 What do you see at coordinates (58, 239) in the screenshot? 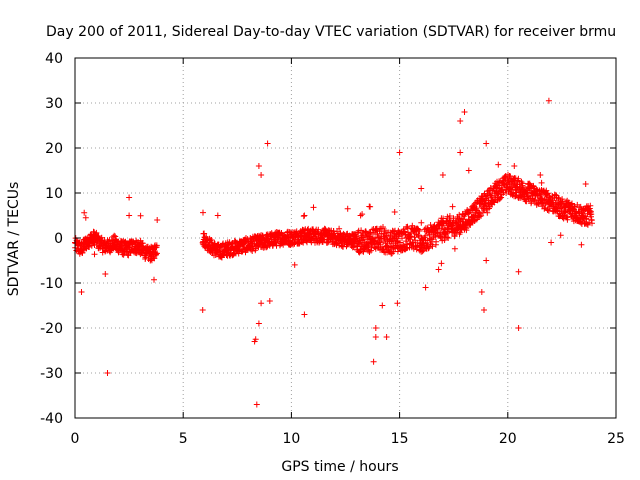
I see `y-tick-label: 0` at bounding box center [58, 239].